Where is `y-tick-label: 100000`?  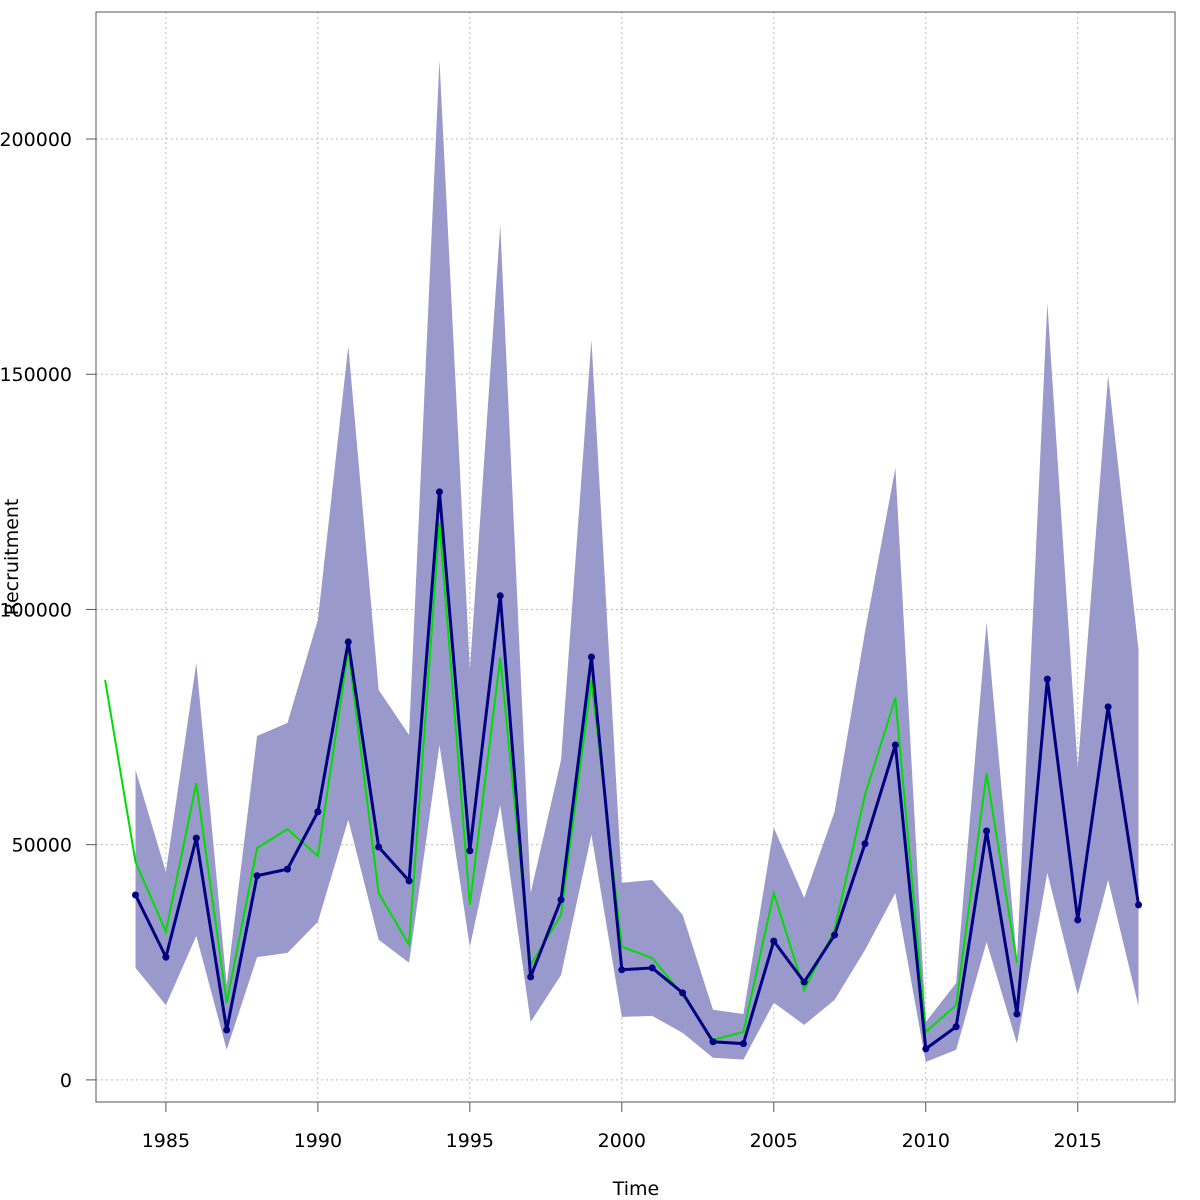 y-tick-label: 100000 is located at coordinates (36, 610).